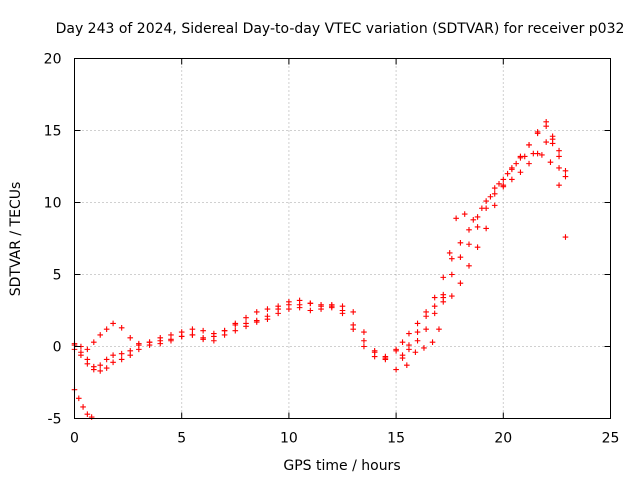  I want to click on y-tick-label: 10, so click(53, 204).